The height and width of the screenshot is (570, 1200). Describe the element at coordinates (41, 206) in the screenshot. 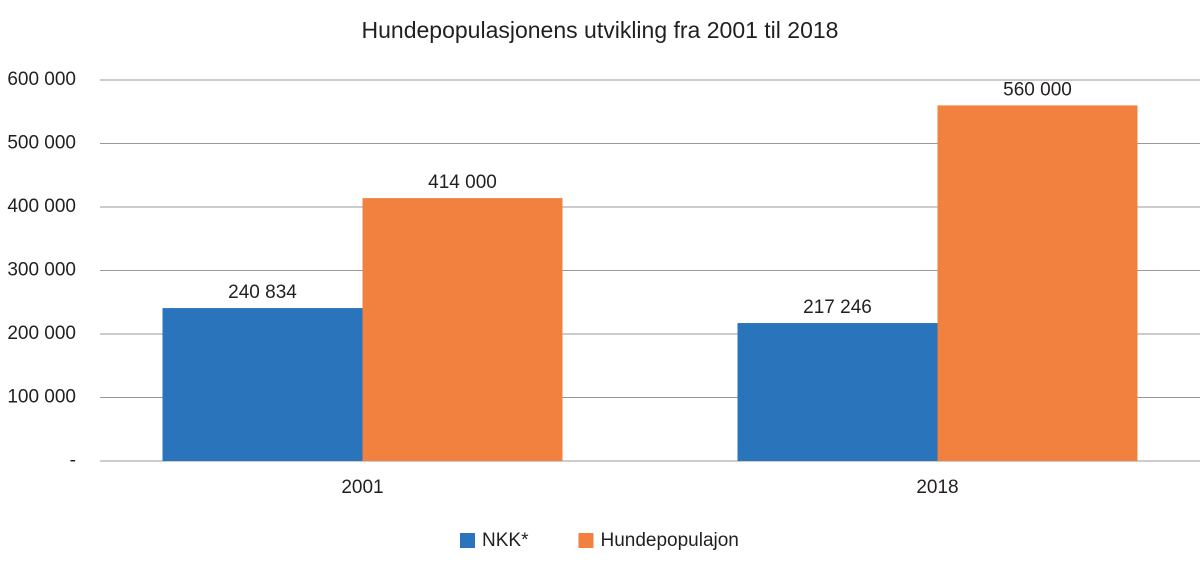

I see `y-tick-label: 400 000` at that location.